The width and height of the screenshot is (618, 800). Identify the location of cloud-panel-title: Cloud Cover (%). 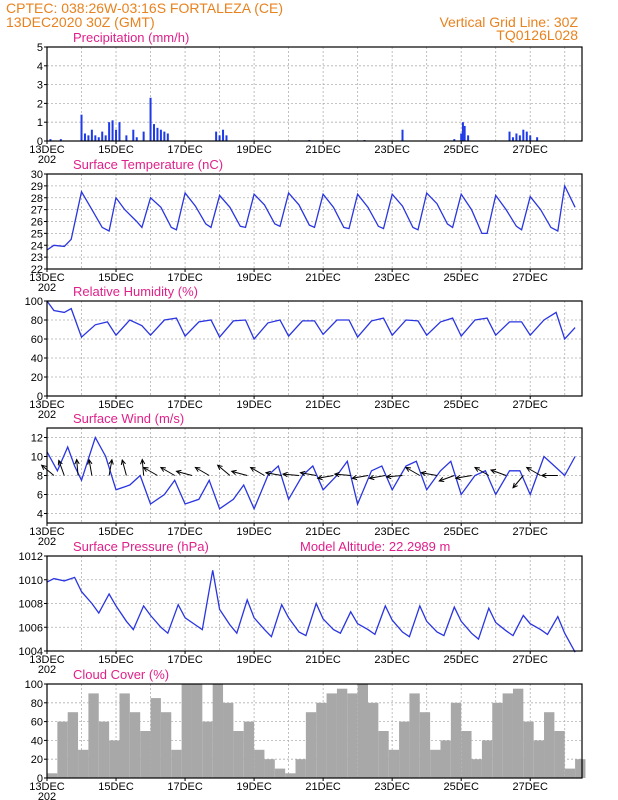
(121, 674).